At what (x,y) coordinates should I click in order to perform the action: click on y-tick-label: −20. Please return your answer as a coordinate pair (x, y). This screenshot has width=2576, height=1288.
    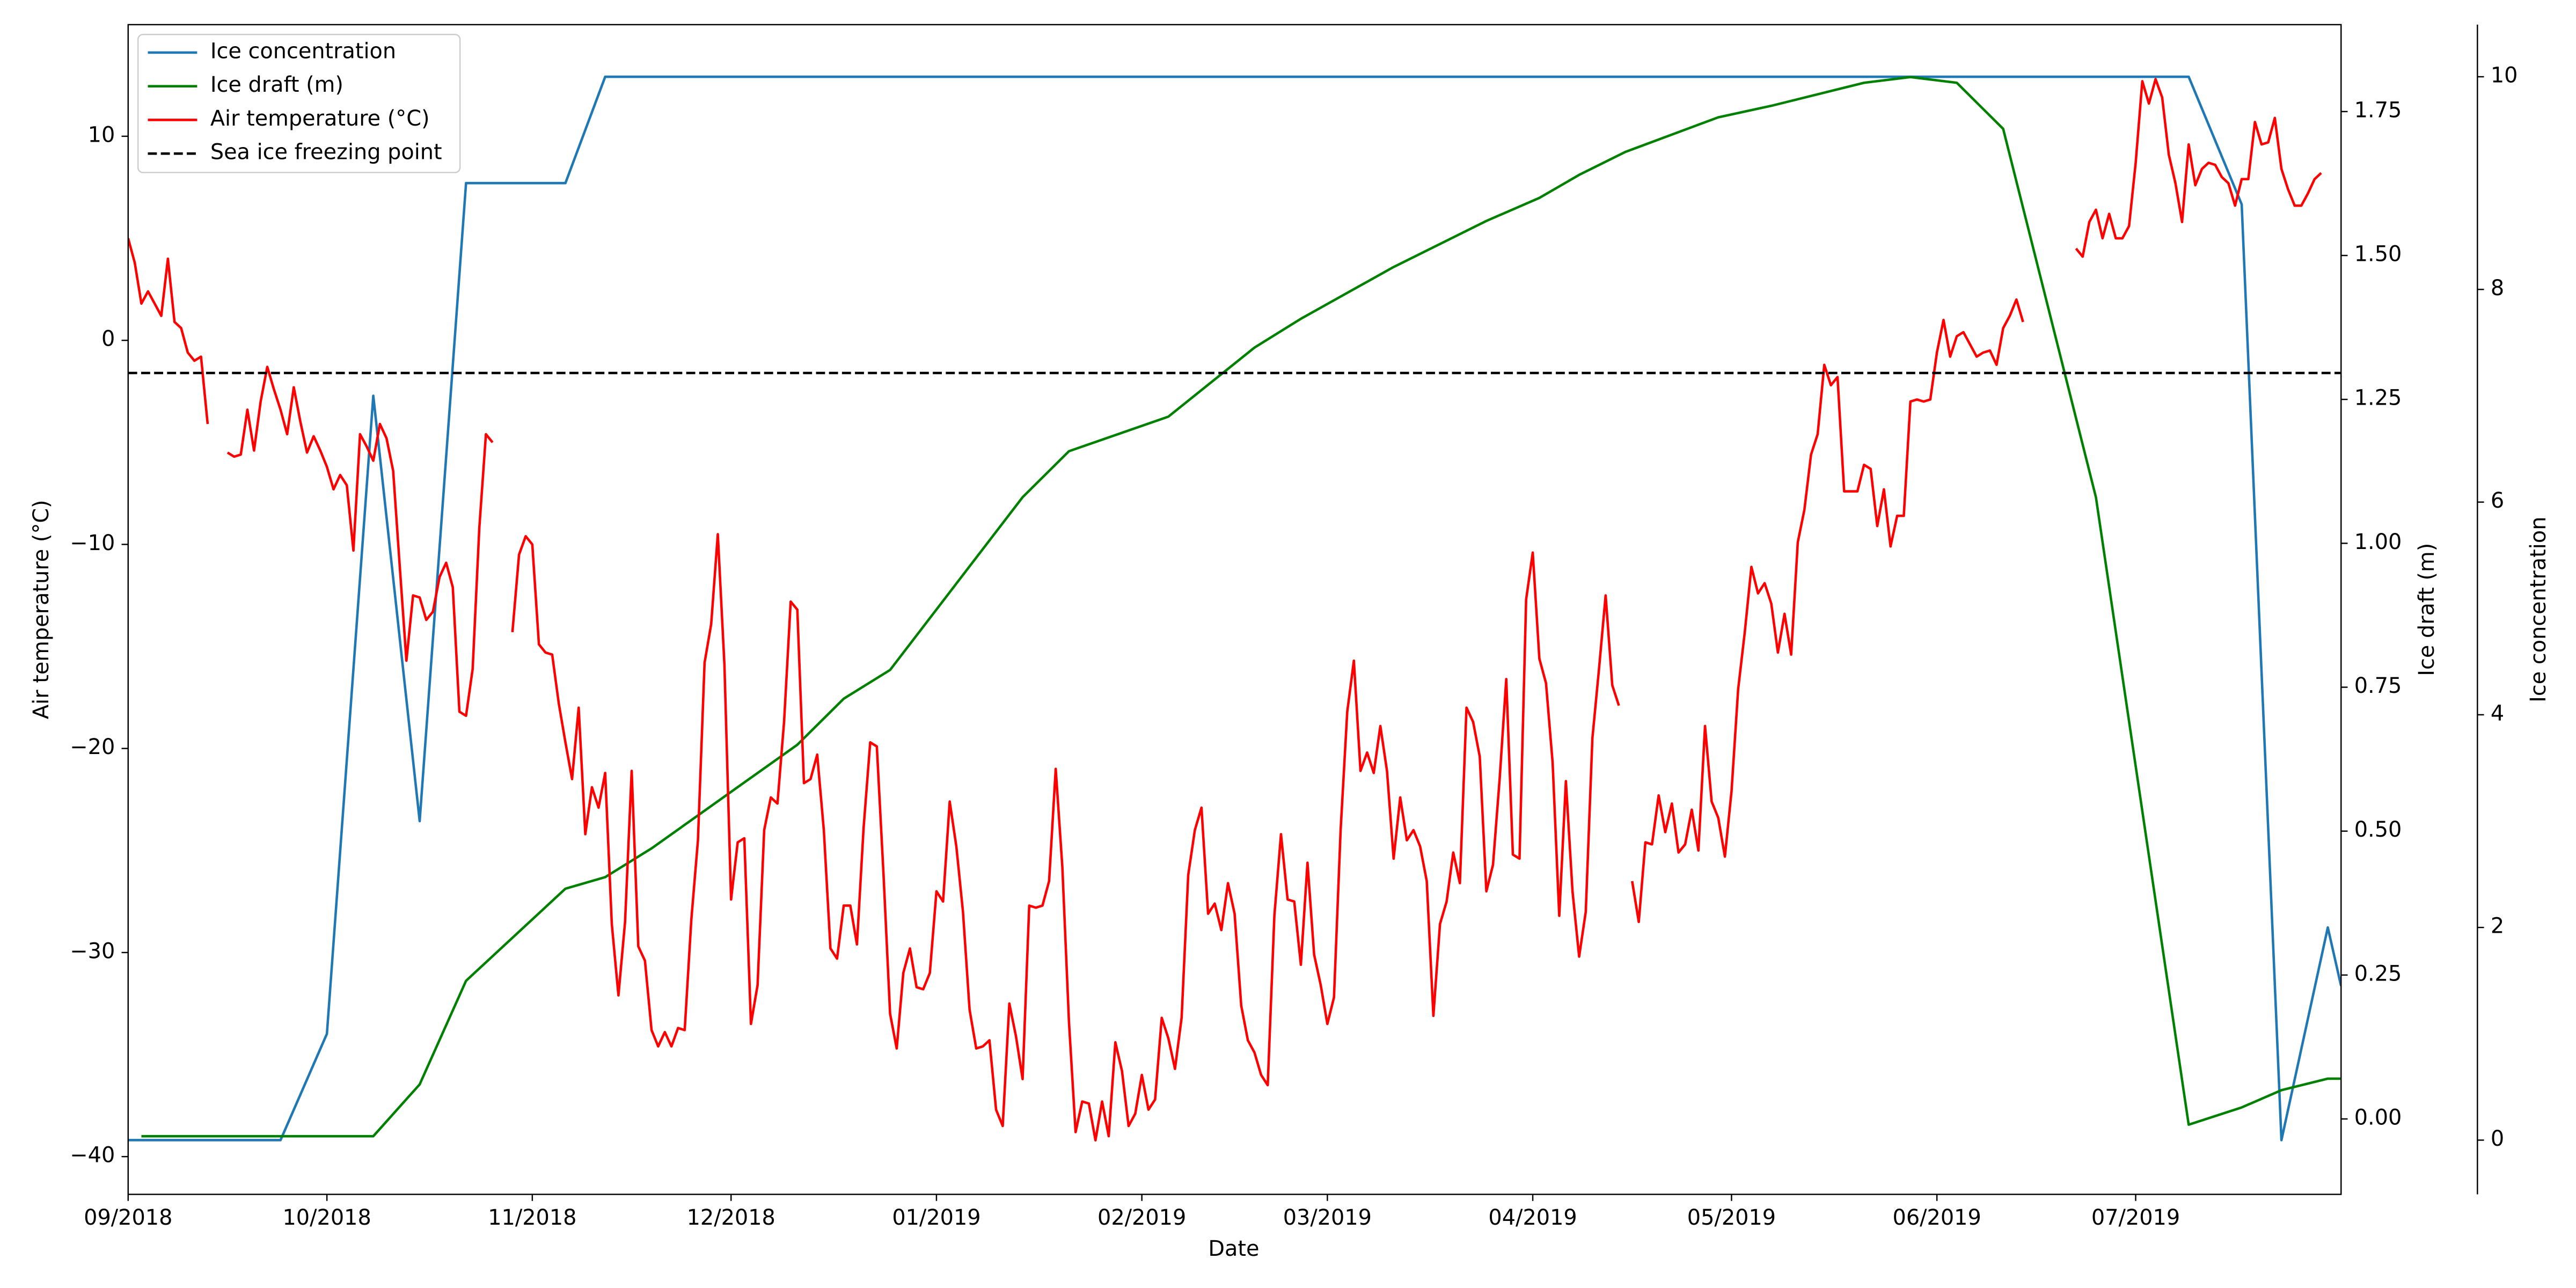
    Looking at the image, I should click on (92, 747).